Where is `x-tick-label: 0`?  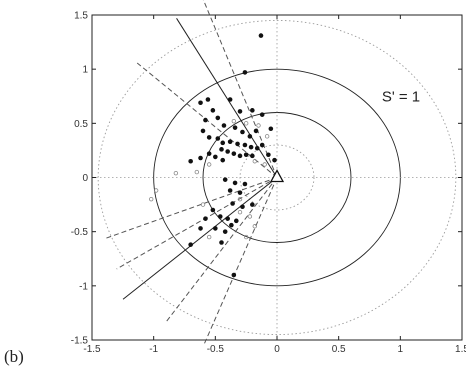 x-tick-label: 0 is located at coordinates (277, 349).